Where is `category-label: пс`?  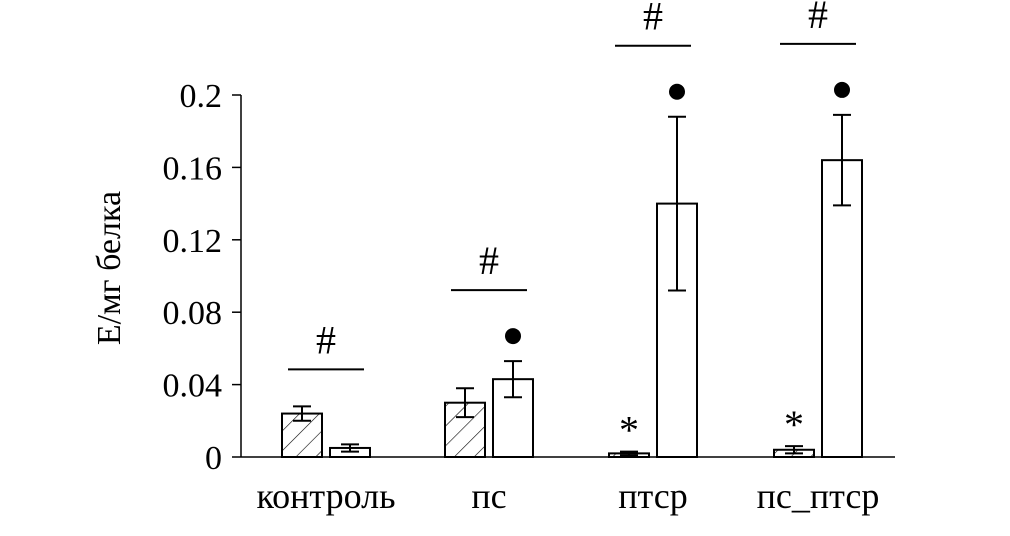 category-label: пс is located at coordinates (488, 496).